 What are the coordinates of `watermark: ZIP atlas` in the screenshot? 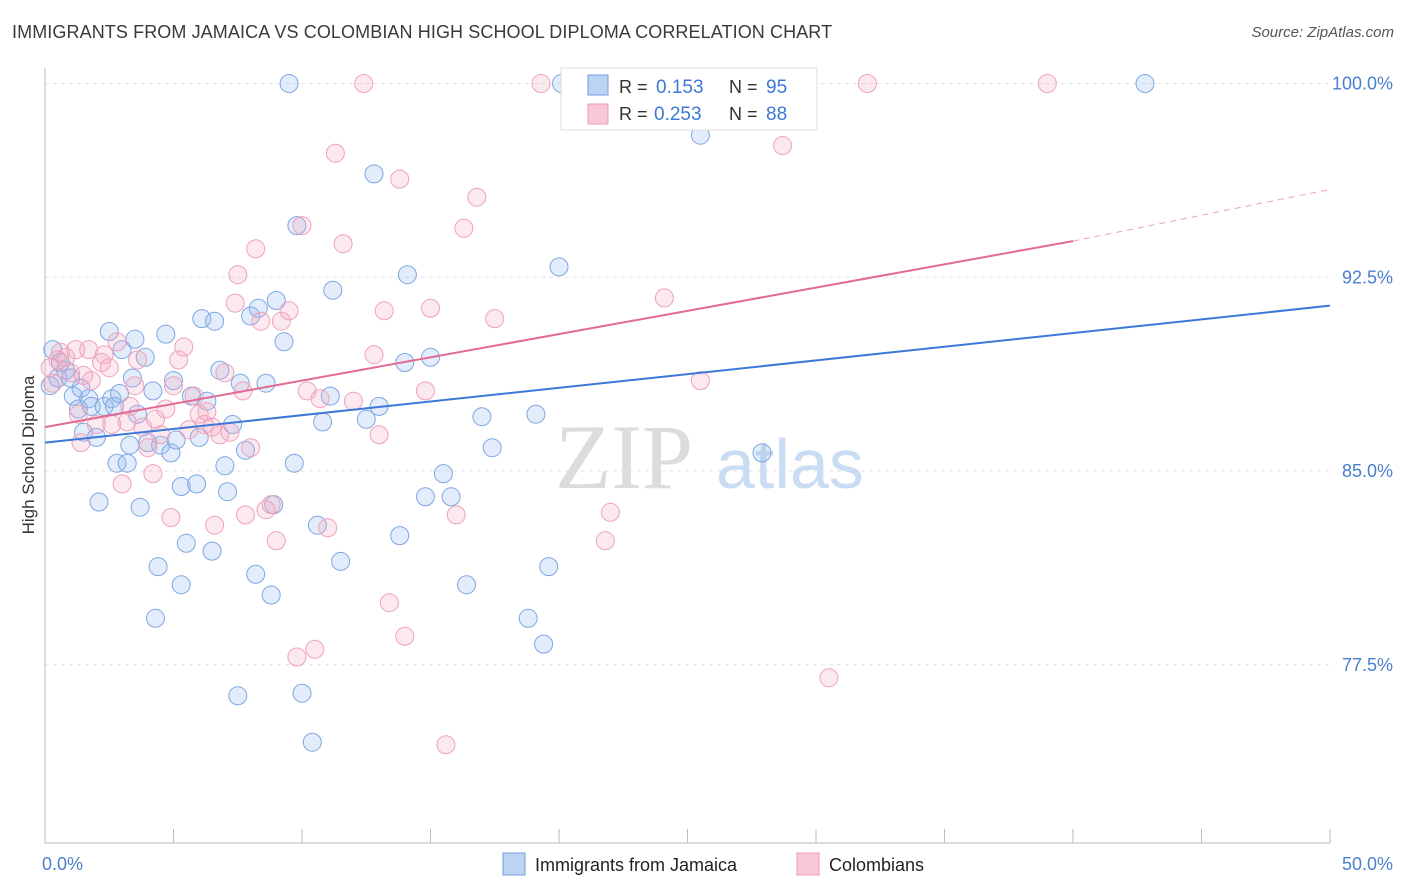 It's located at (709, 457).